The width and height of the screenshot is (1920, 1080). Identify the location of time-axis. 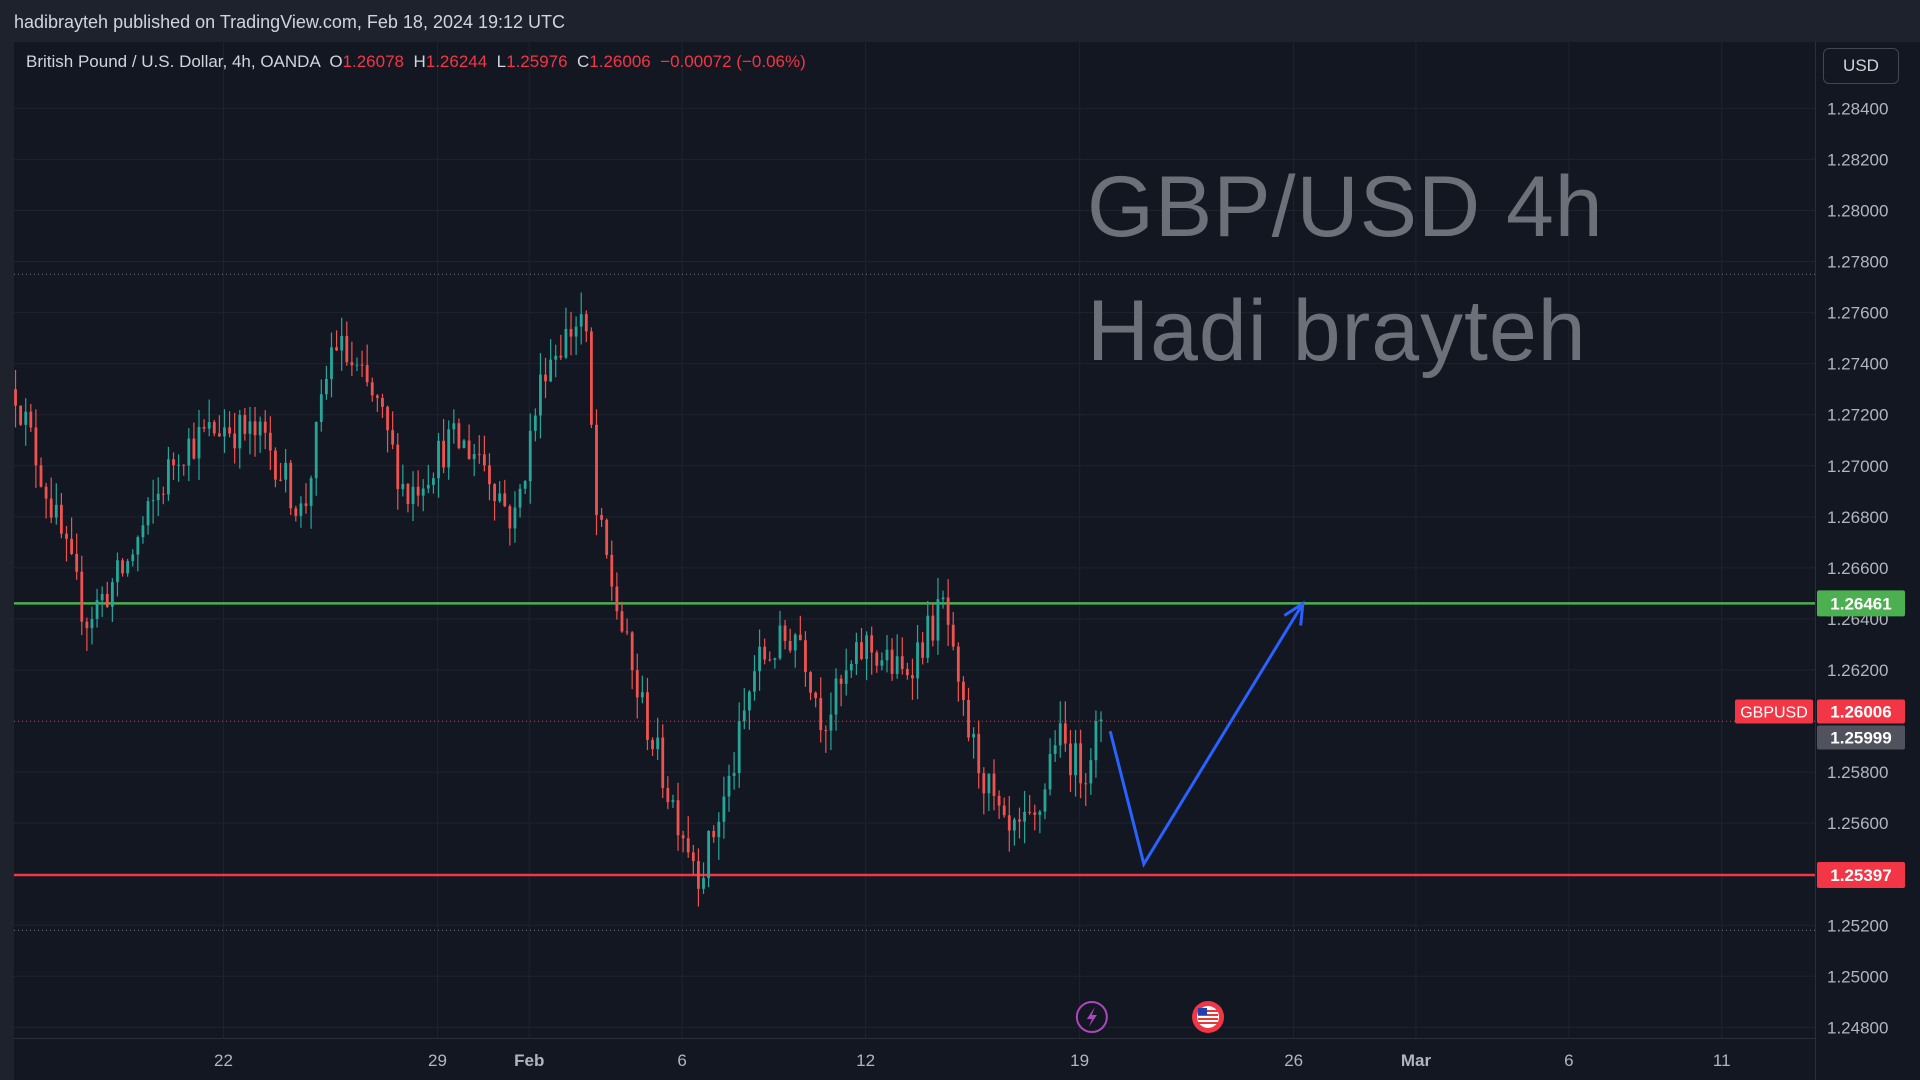
(914, 1059).